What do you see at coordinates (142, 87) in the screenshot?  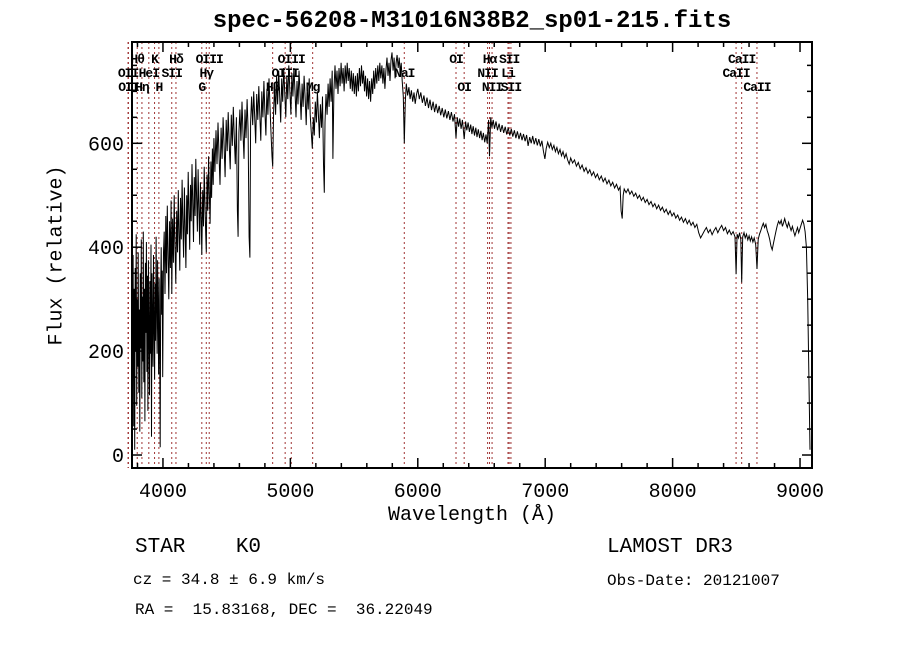 I see `spectral-line-label: Hη` at bounding box center [142, 87].